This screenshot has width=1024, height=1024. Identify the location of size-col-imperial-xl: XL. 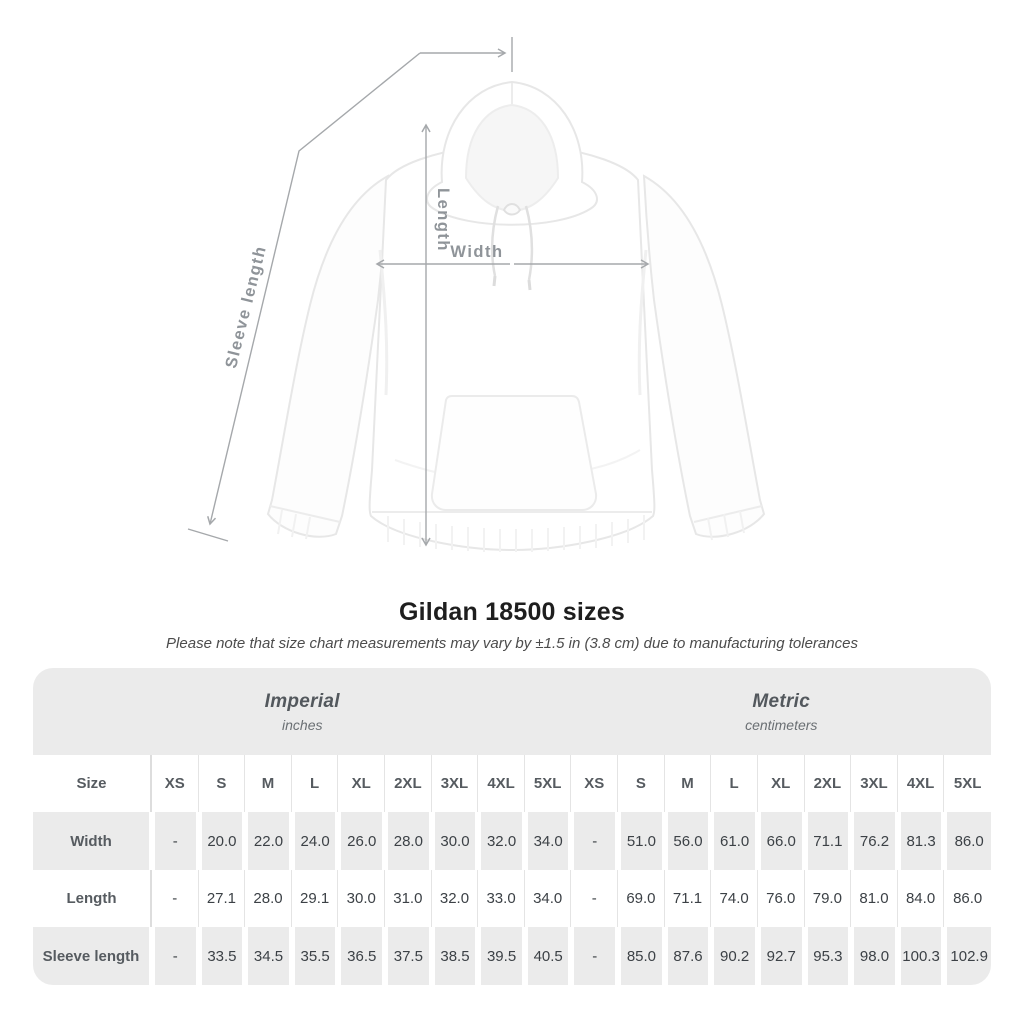
(362, 783).